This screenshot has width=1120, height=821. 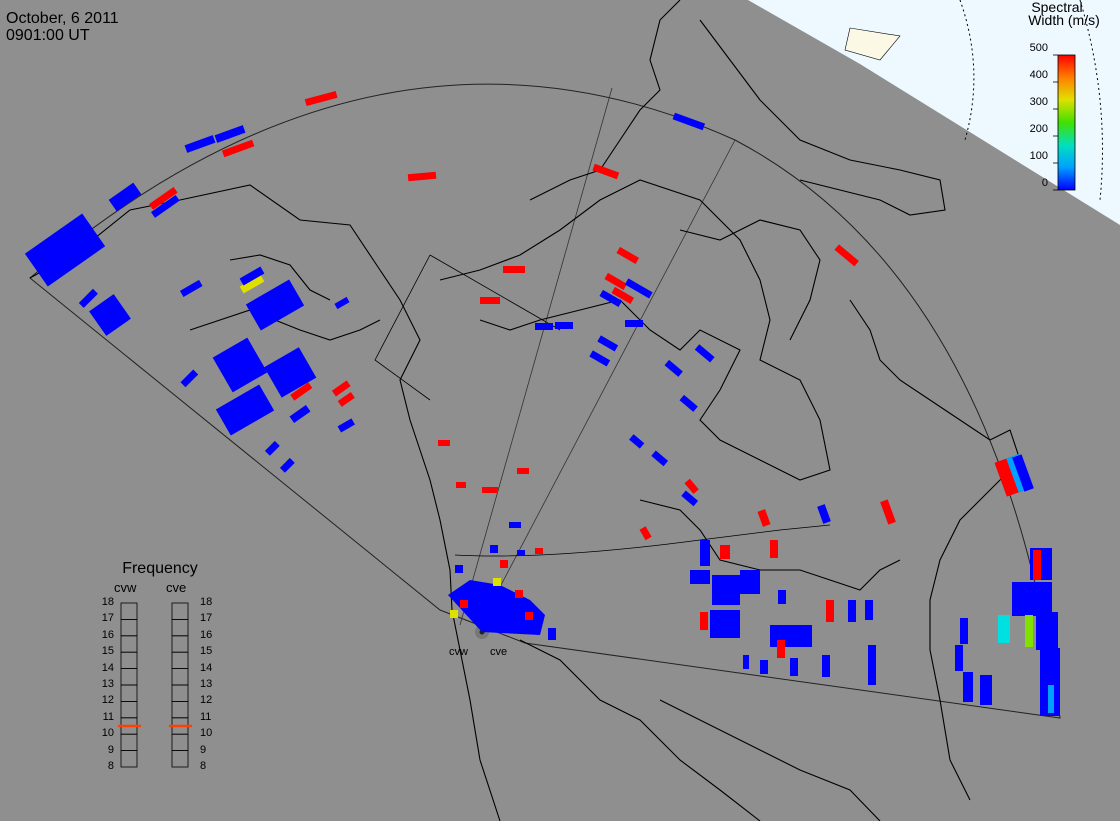 What do you see at coordinates (1038, 129) in the screenshot?
I see `colorbar-tick-label: 200` at bounding box center [1038, 129].